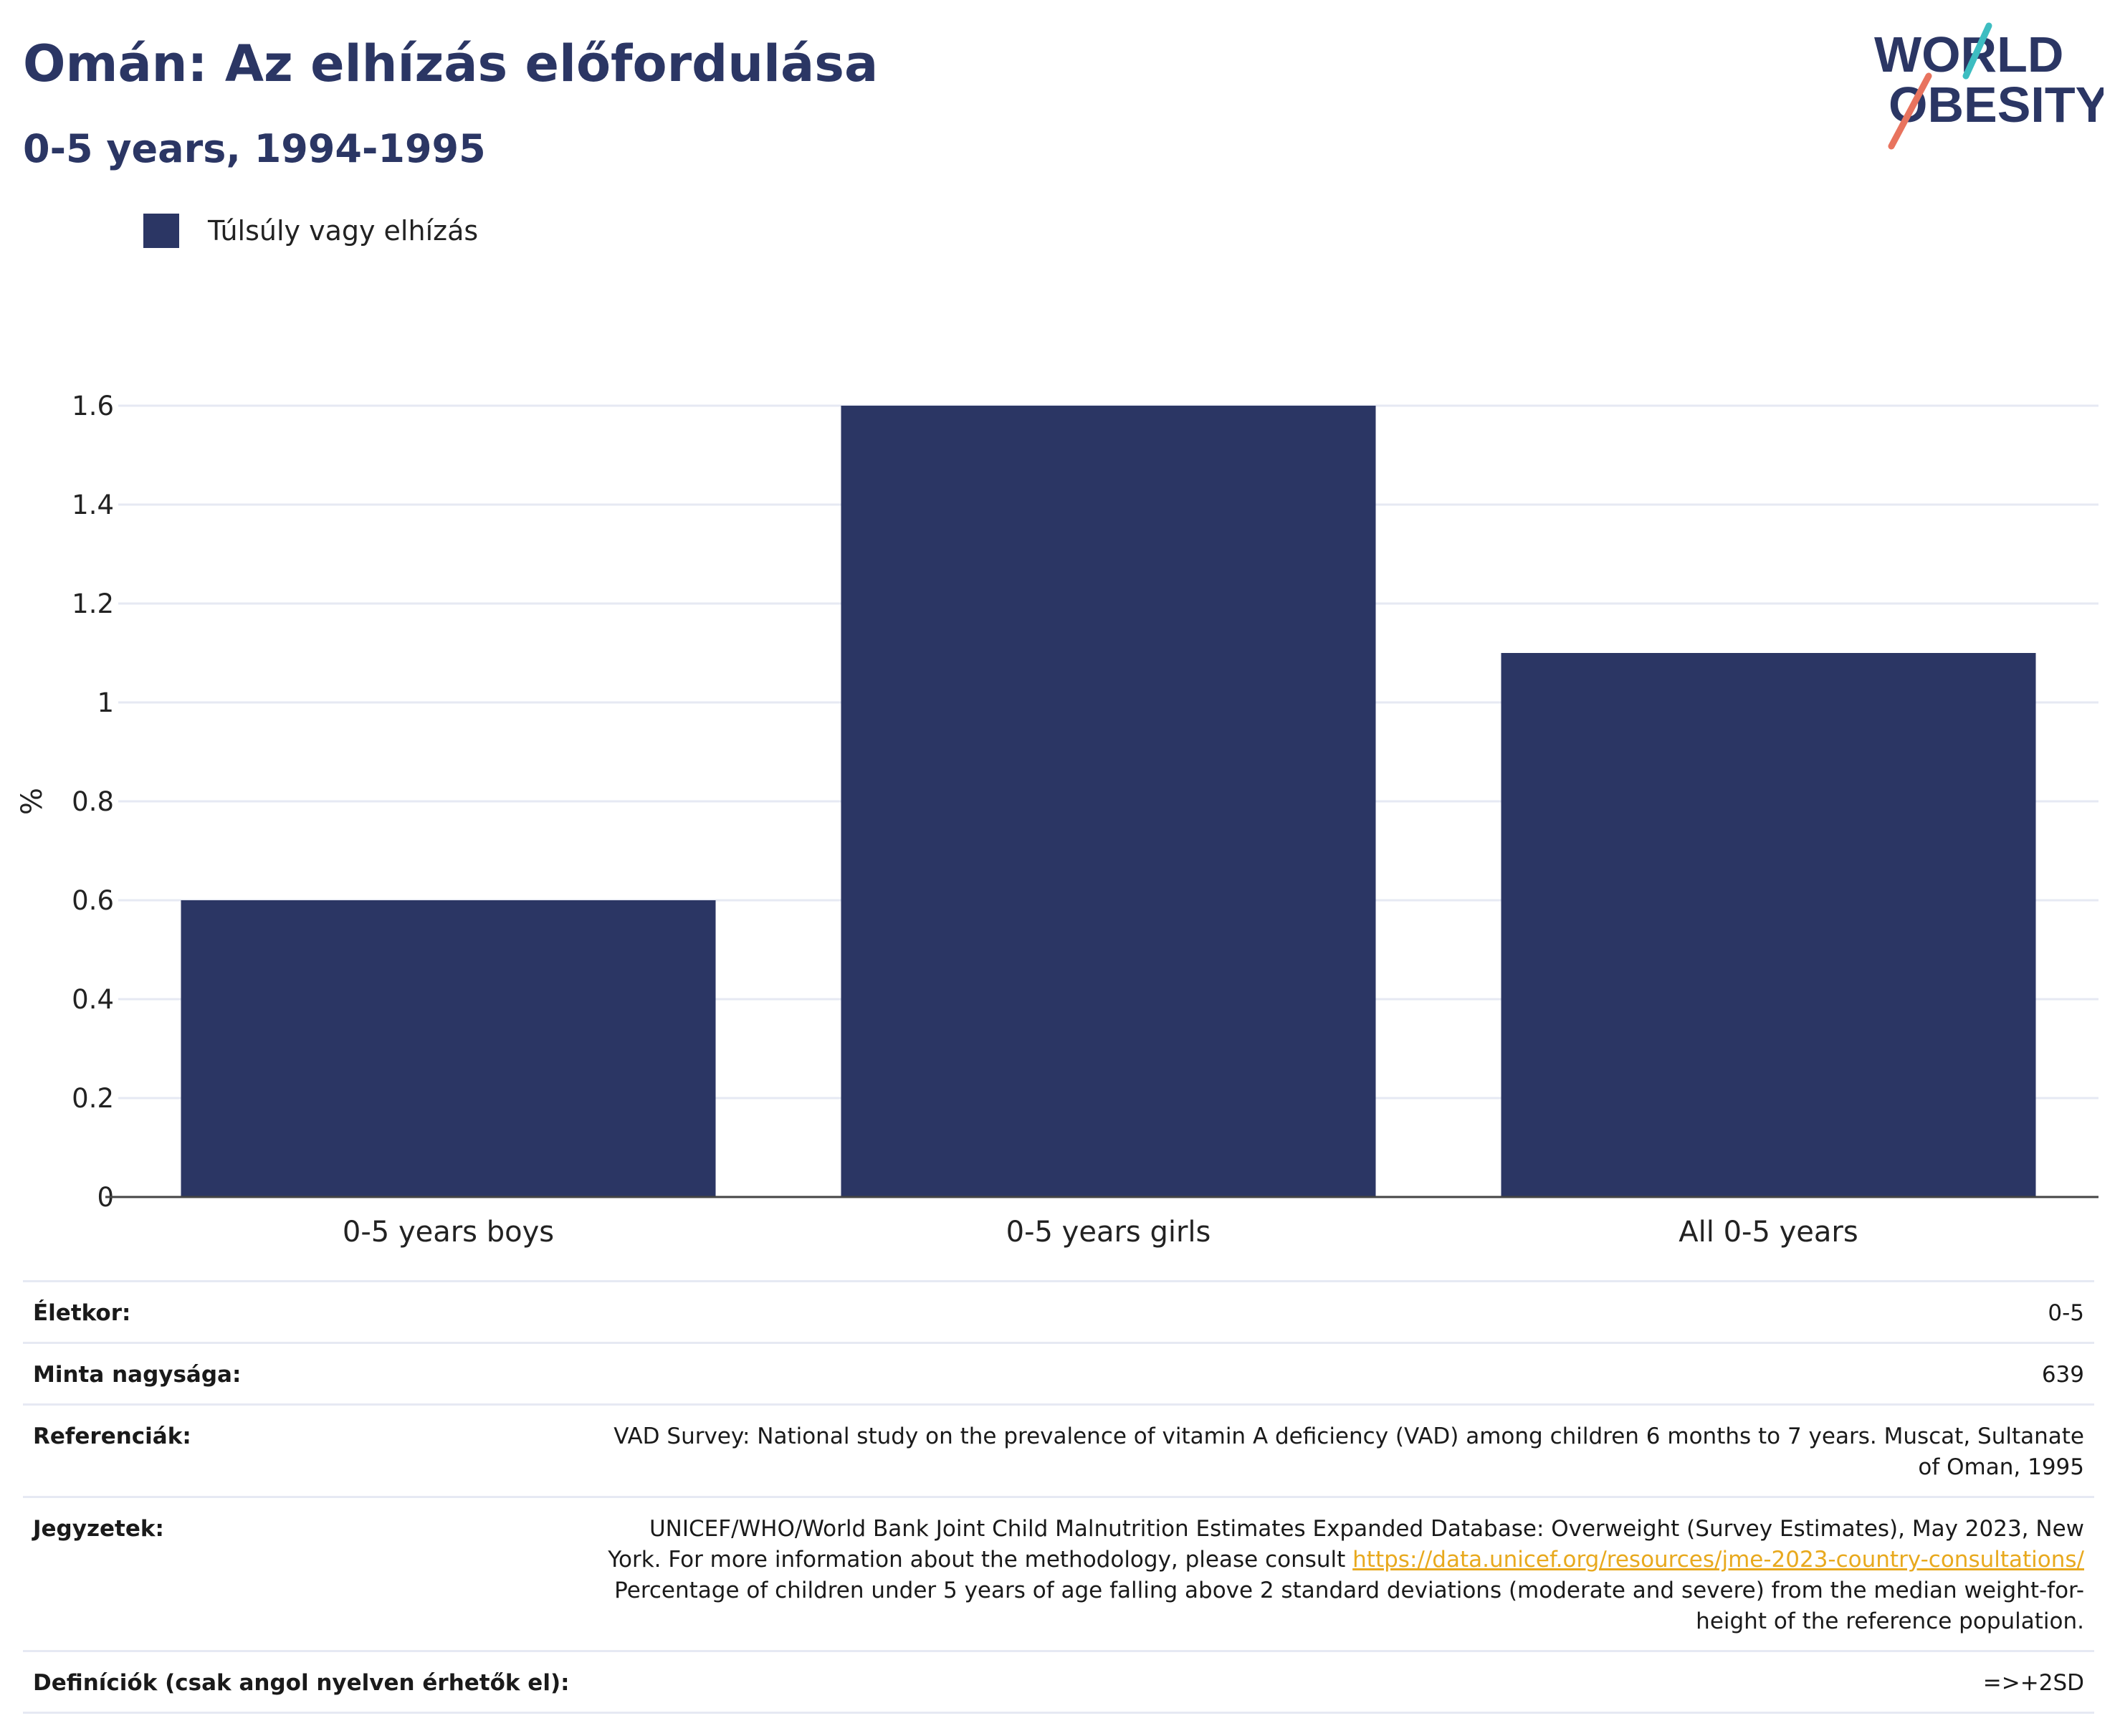  I want to click on y-tick-label: 1.4, so click(93, 505).